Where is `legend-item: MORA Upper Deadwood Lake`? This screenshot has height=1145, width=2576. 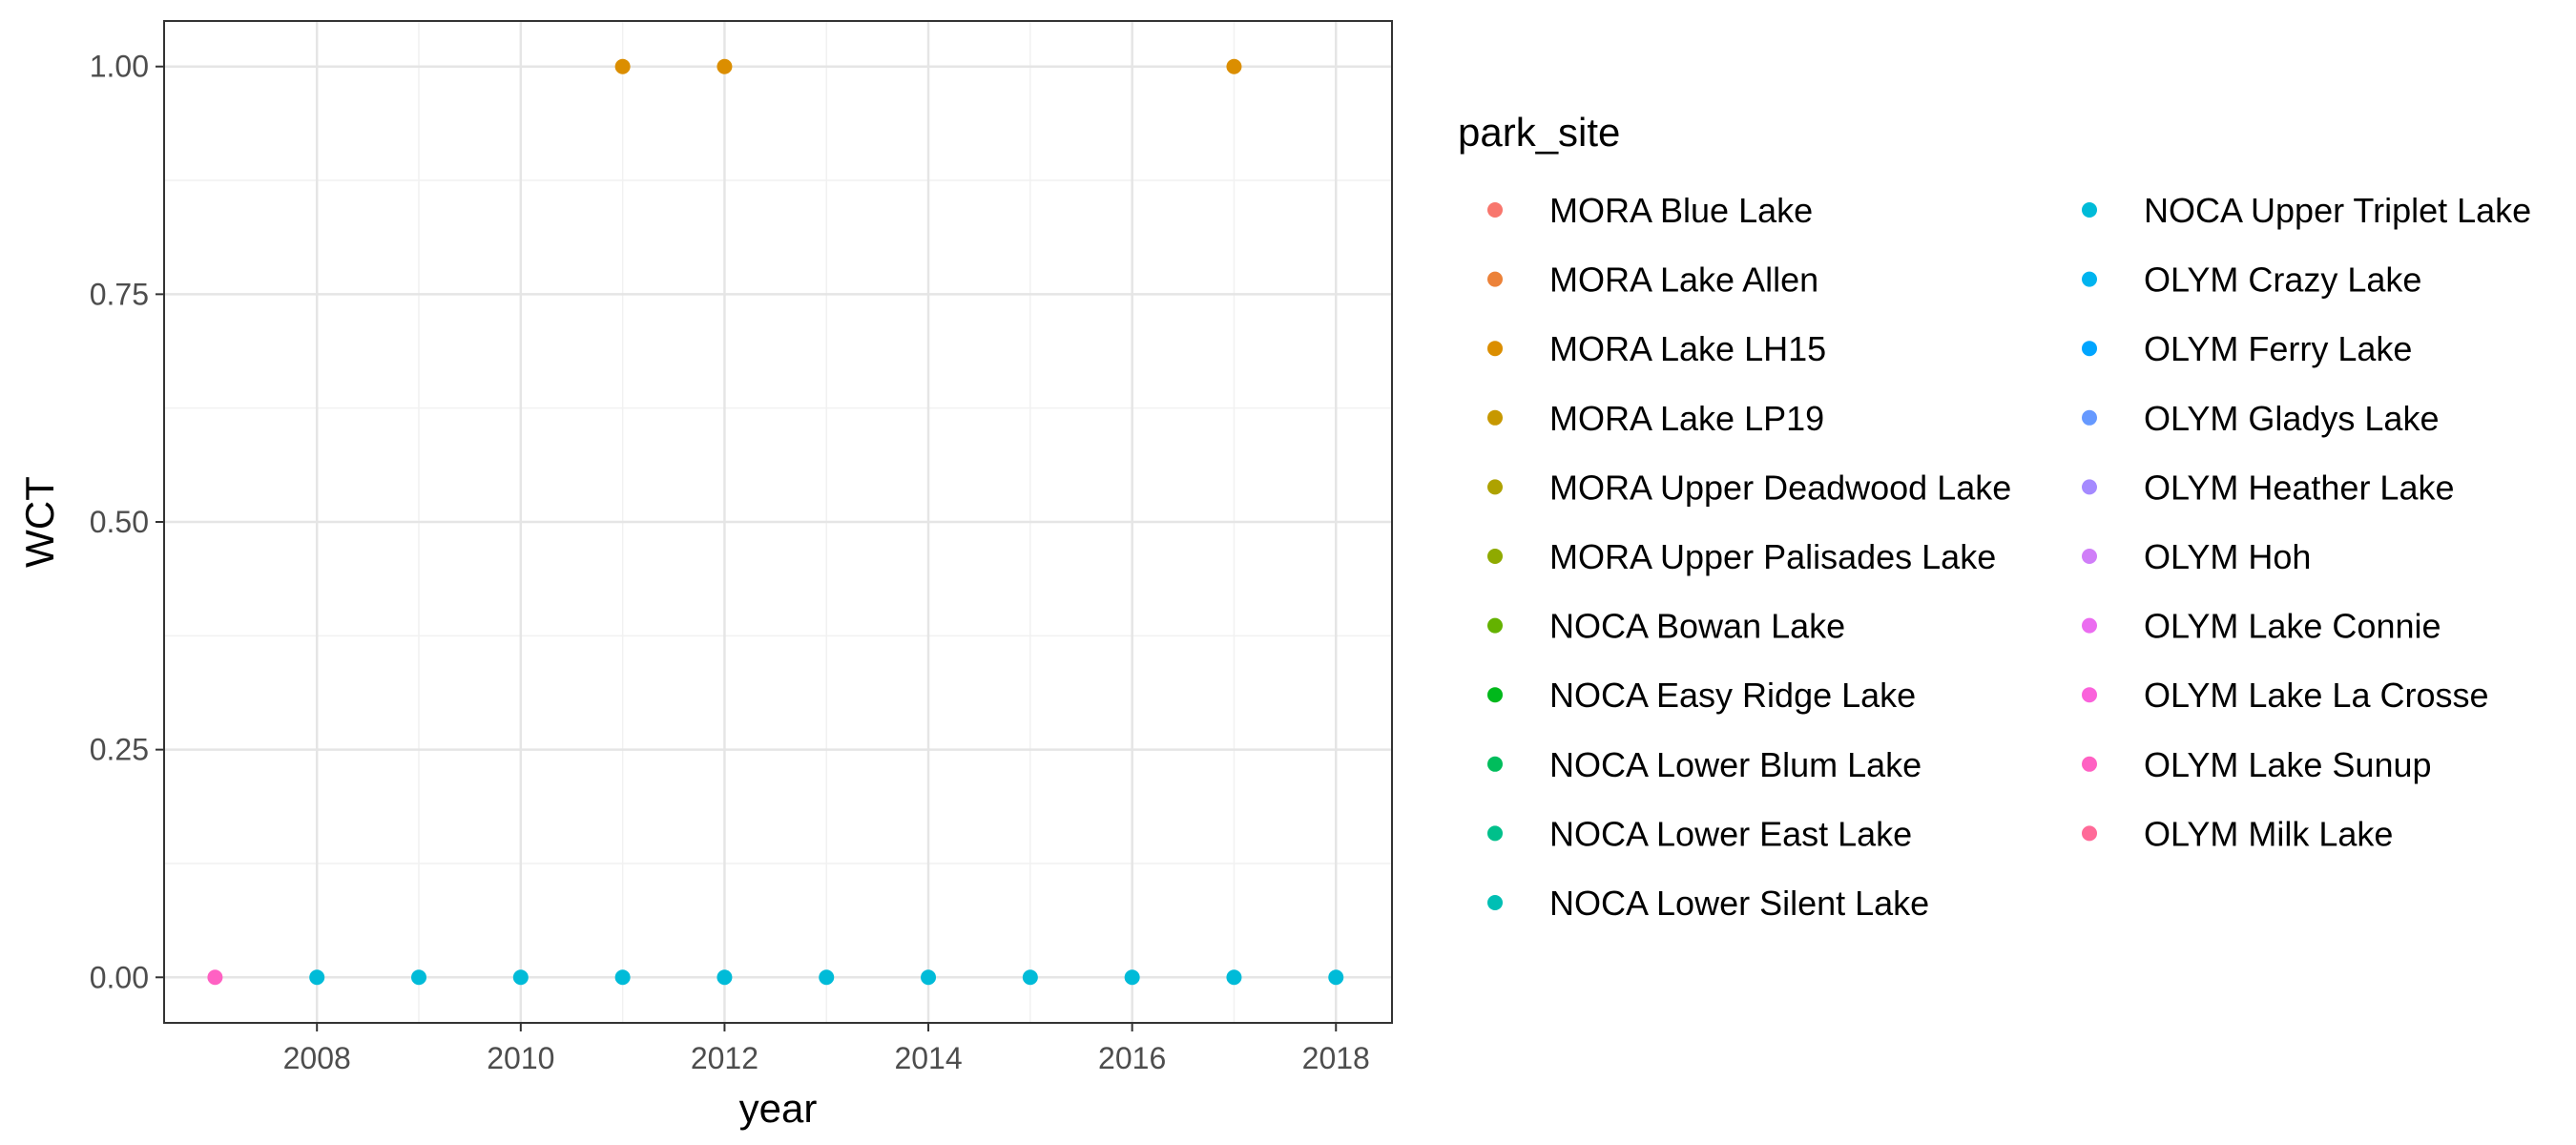 legend-item: MORA Upper Deadwood Lake is located at coordinates (1749, 487).